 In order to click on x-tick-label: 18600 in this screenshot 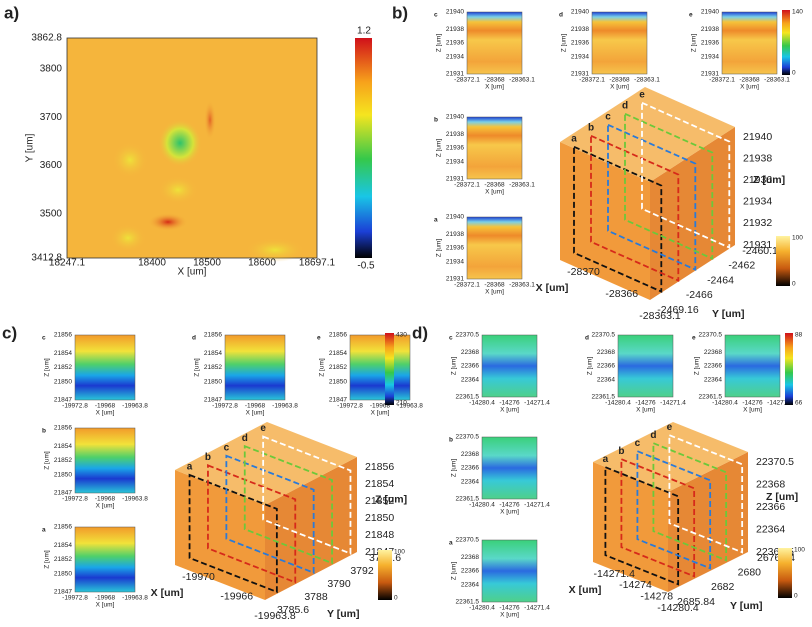, I will do `click(262, 263)`.